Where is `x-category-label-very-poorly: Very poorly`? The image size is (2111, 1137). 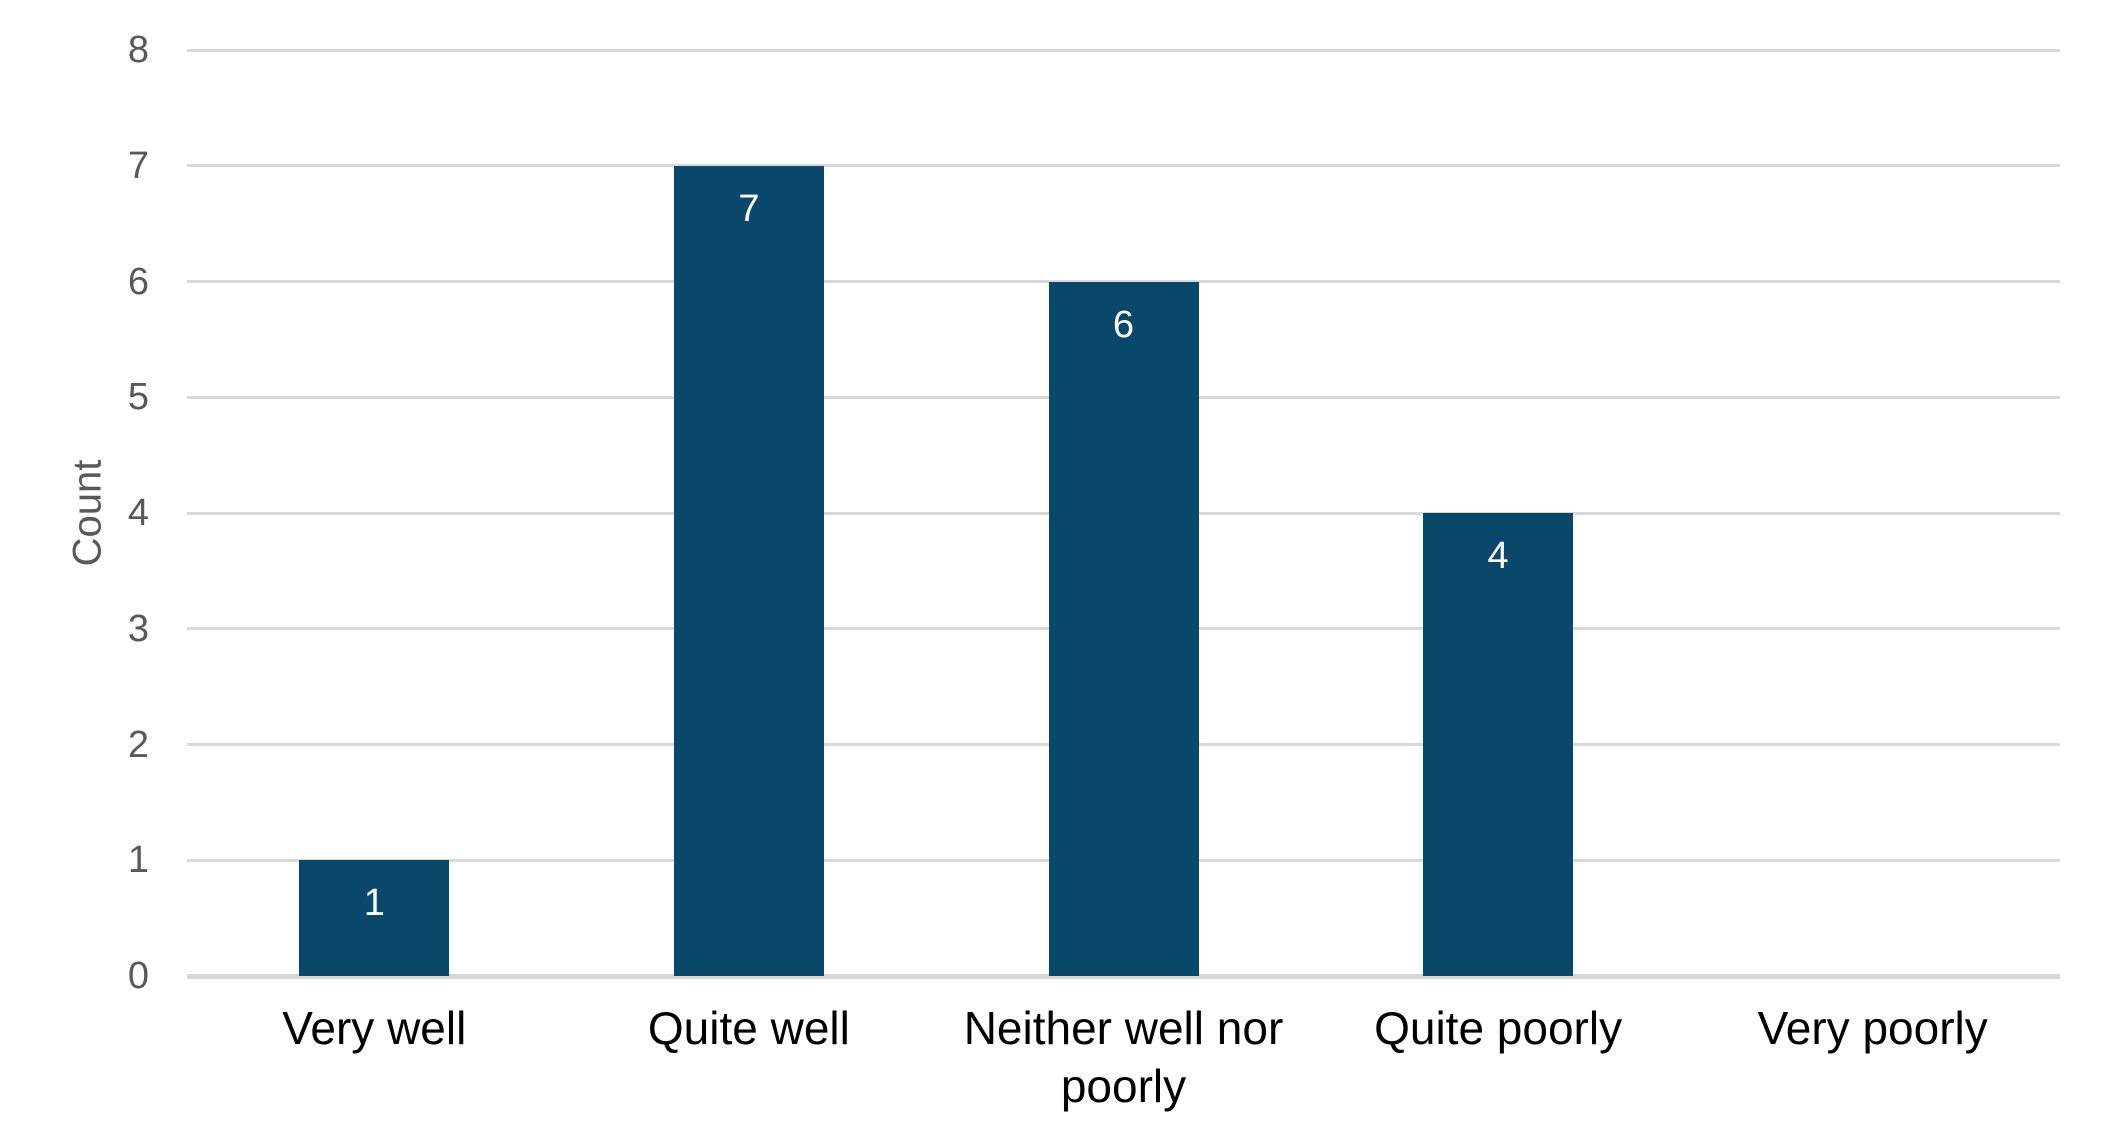
x-category-label-very-poorly: Very poorly is located at coordinates (1872, 1028).